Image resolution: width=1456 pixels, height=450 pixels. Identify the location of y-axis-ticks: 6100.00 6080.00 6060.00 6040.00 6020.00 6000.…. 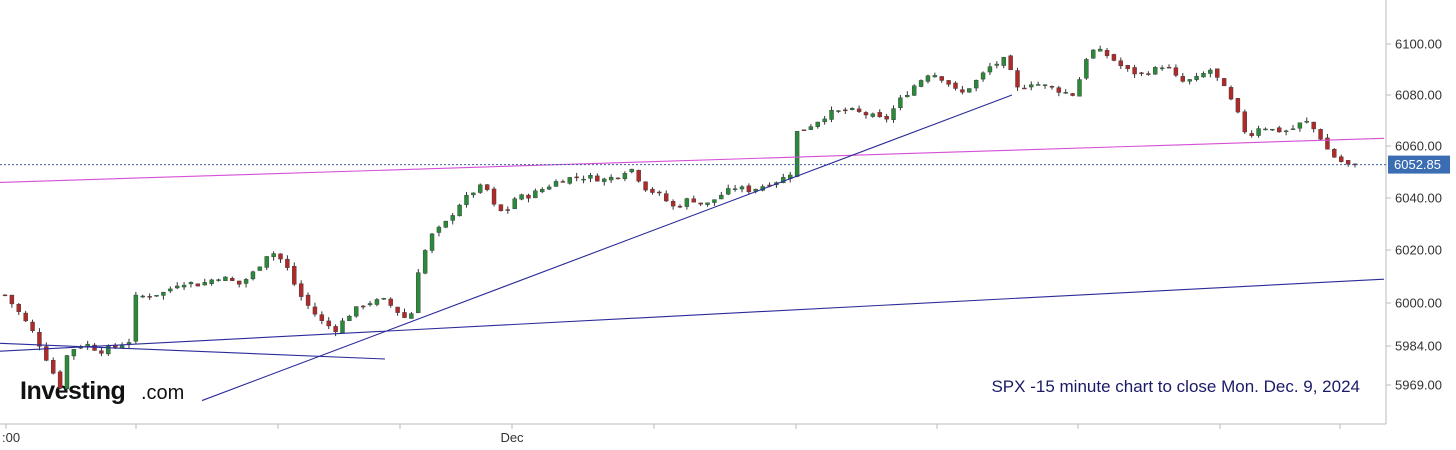
(1414, 215).